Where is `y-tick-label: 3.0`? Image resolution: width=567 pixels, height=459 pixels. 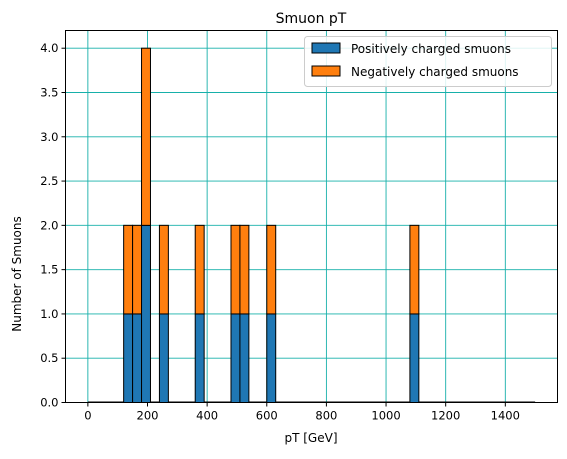
y-tick-label: 3.0 is located at coordinates (49, 137).